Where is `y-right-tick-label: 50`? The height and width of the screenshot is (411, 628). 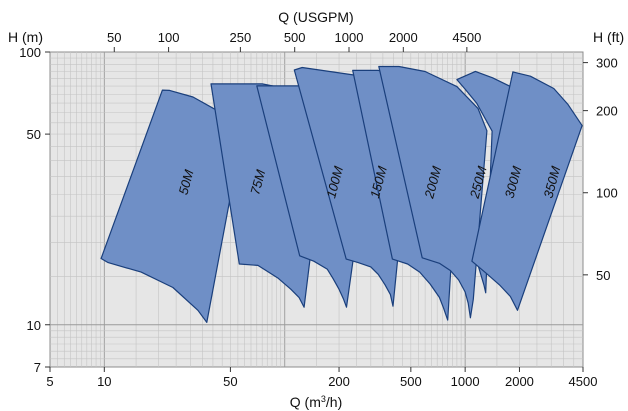 y-right-tick-label: 50 is located at coordinates (603, 275).